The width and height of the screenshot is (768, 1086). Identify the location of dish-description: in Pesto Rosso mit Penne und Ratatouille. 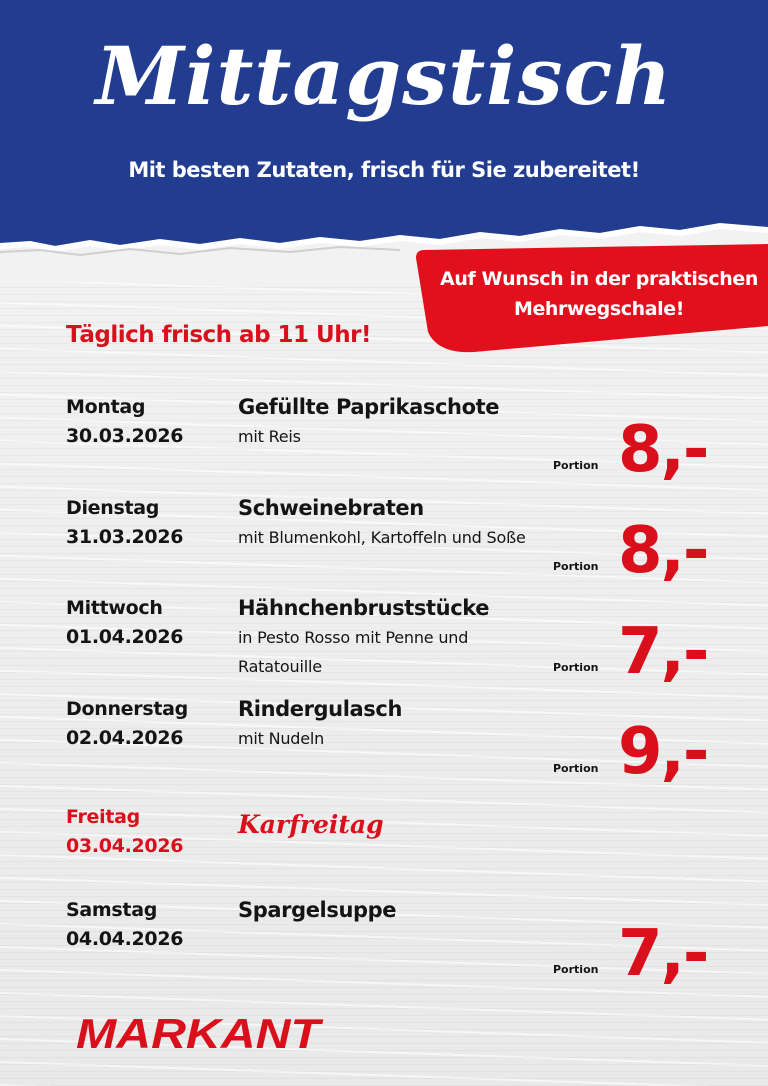
(408, 652).